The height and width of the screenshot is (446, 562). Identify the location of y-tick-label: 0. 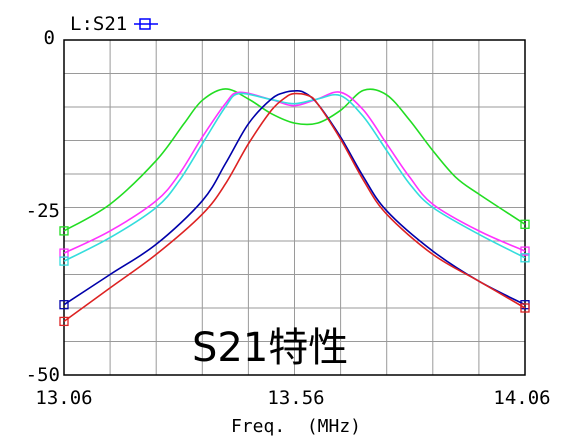
(49, 38).